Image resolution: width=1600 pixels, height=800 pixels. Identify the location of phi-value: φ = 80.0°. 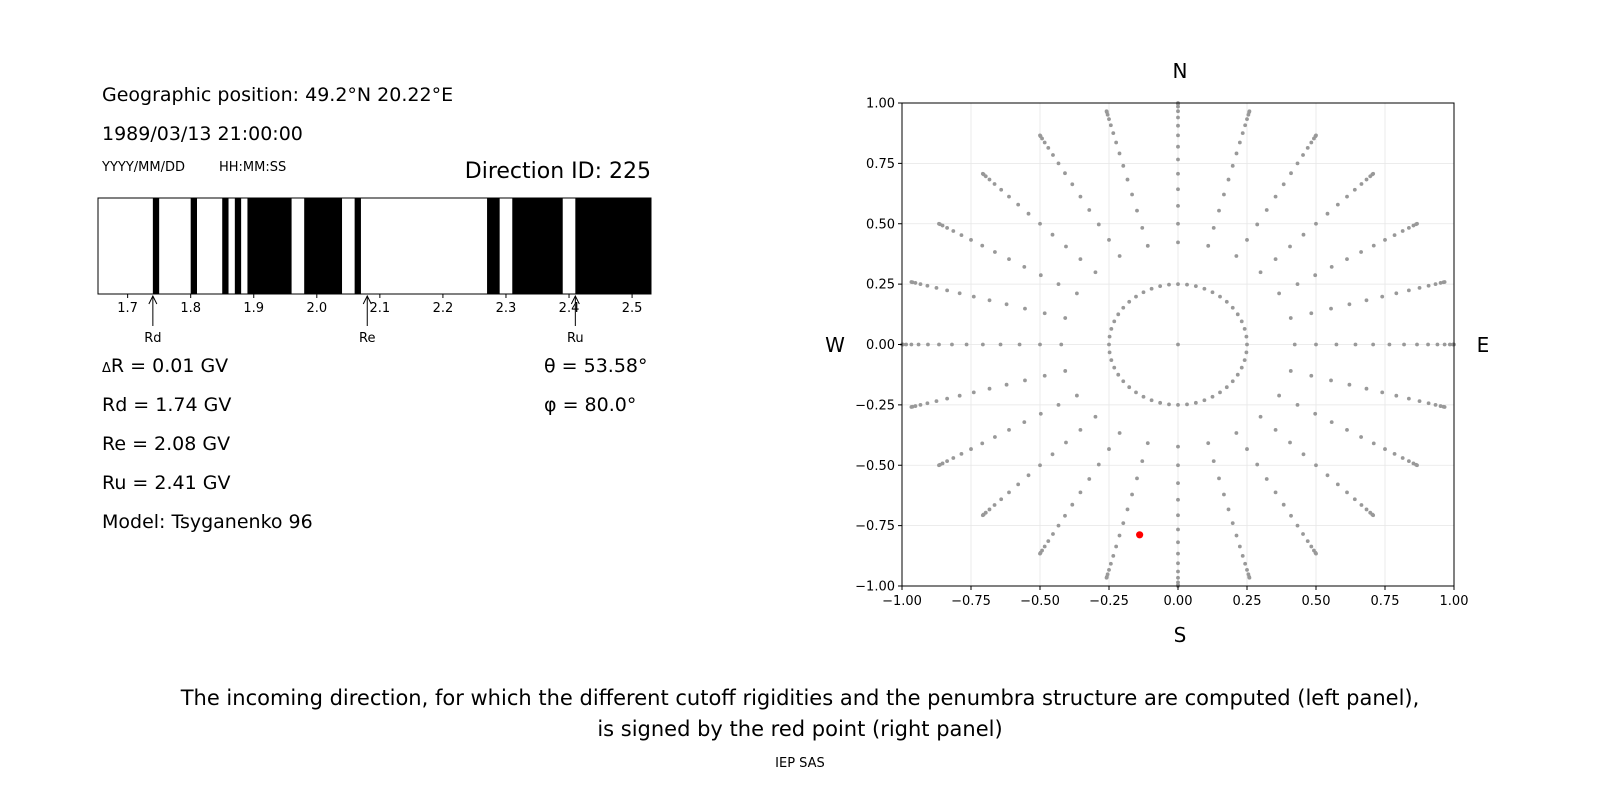
(590, 405).